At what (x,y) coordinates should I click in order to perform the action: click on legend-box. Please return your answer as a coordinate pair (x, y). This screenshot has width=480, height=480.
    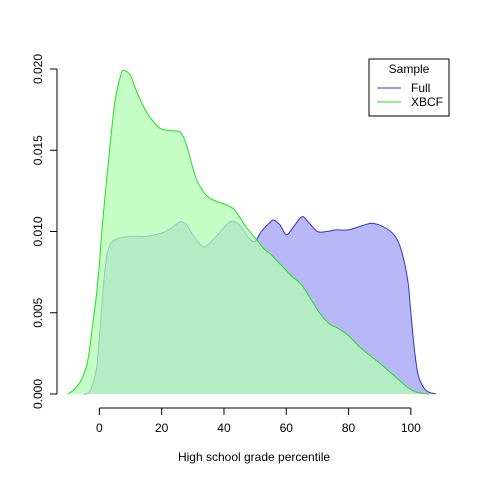
    Looking at the image, I should click on (409, 87).